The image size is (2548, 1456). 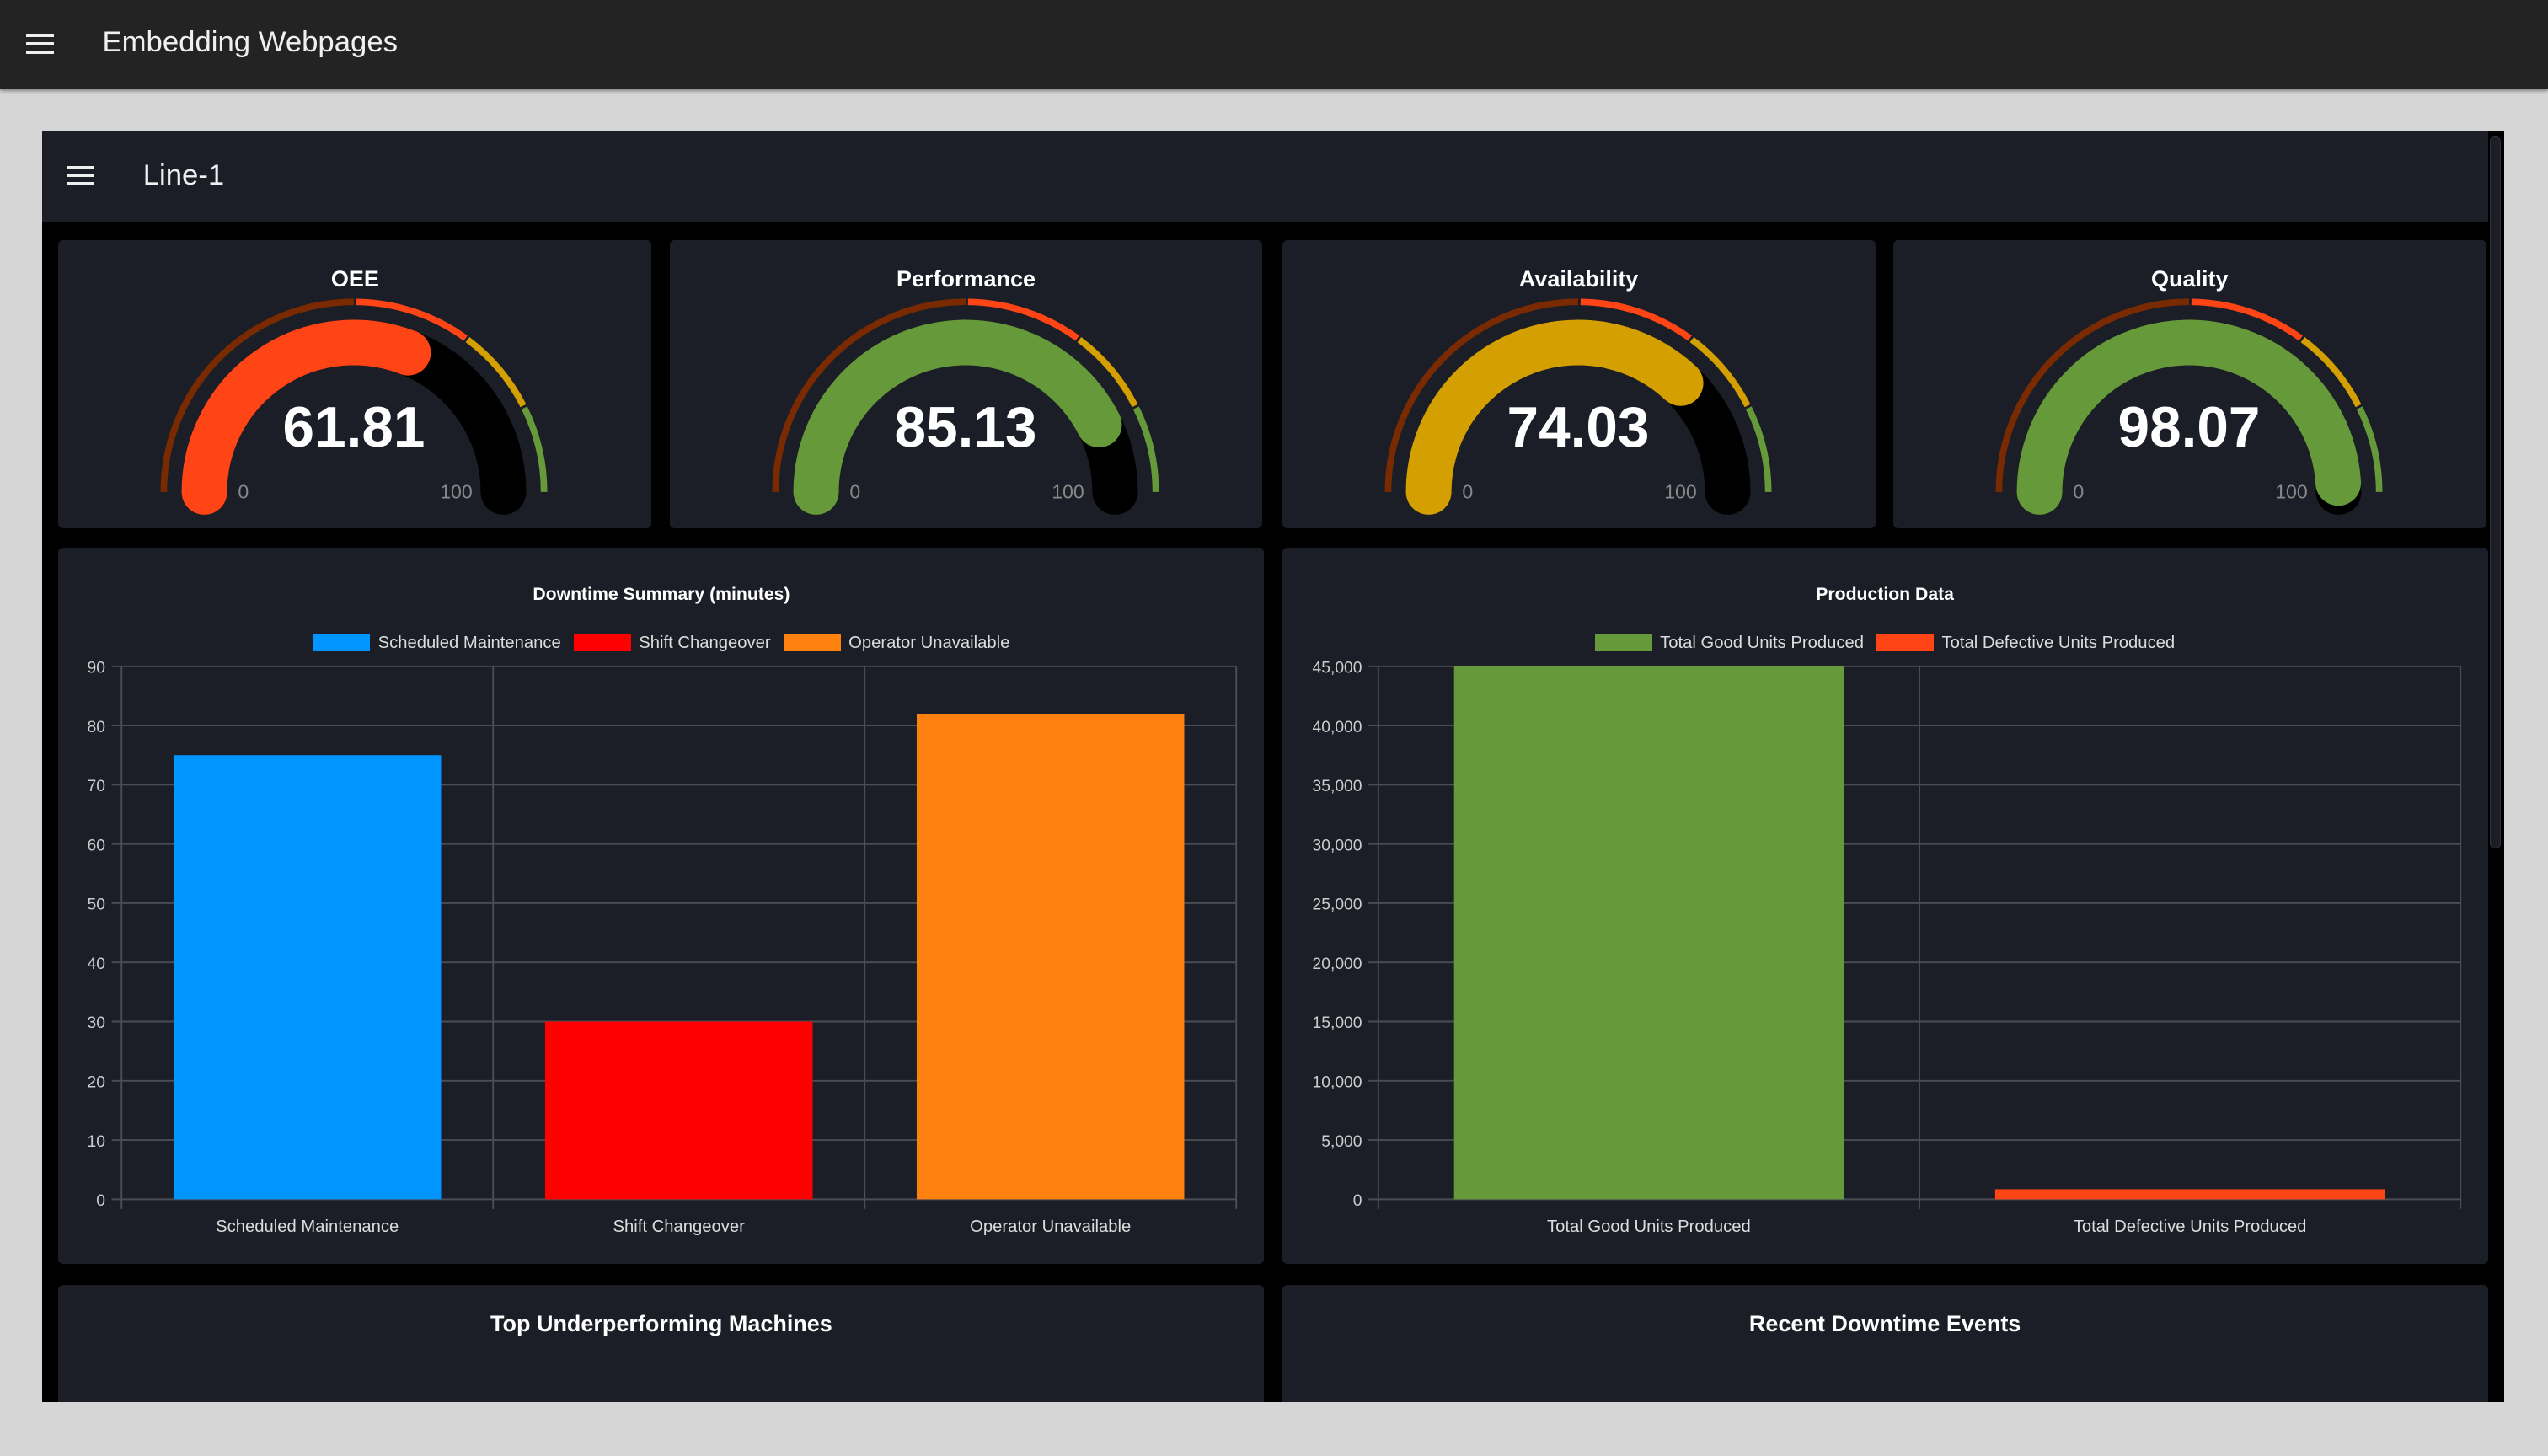 What do you see at coordinates (250, 41) in the screenshot?
I see `app-title: Embedding Webpages` at bounding box center [250, 41].